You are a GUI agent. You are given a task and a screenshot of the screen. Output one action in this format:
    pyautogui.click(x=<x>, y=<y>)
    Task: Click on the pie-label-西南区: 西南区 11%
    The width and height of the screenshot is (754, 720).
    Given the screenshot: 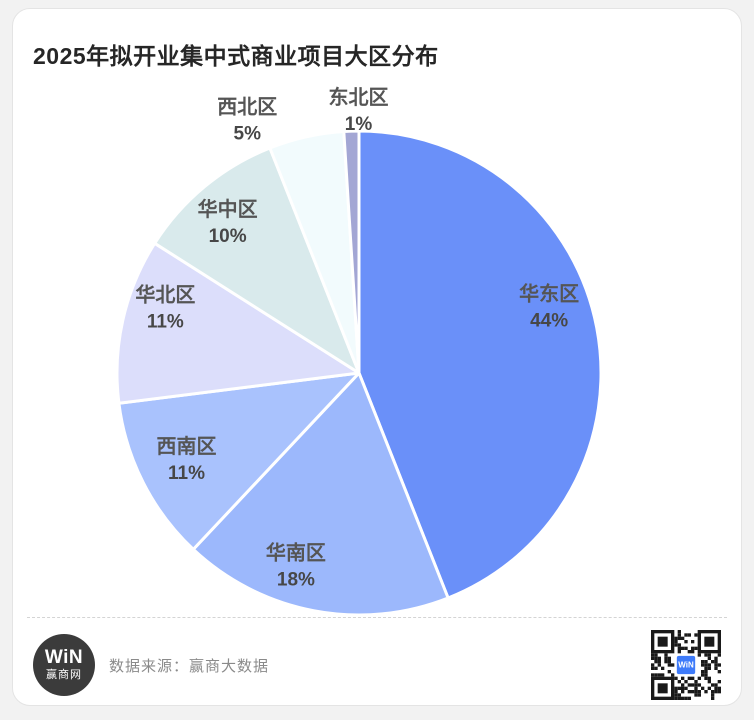 What is the action you would take?
    pyautogui.click(x=187, y=459)
    